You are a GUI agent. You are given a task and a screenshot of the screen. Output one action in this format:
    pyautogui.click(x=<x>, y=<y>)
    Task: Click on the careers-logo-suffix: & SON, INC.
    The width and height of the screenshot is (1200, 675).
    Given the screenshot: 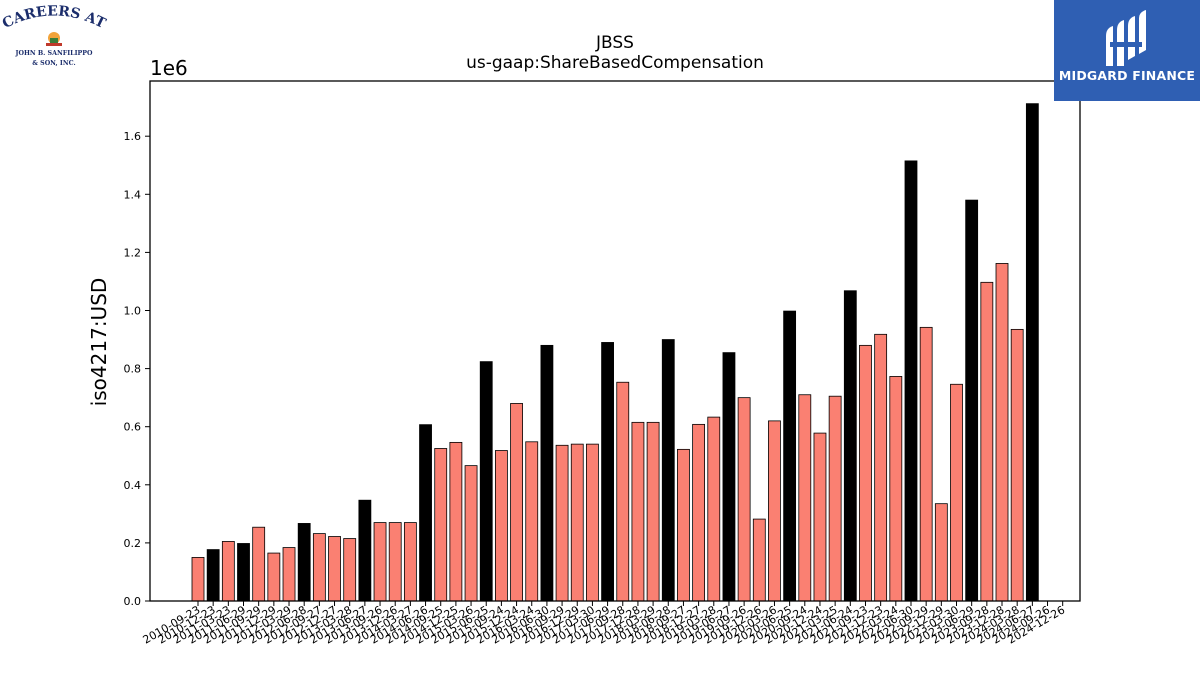 What is the action you would take?
    pyautogui.click(x=53, y=63)
    